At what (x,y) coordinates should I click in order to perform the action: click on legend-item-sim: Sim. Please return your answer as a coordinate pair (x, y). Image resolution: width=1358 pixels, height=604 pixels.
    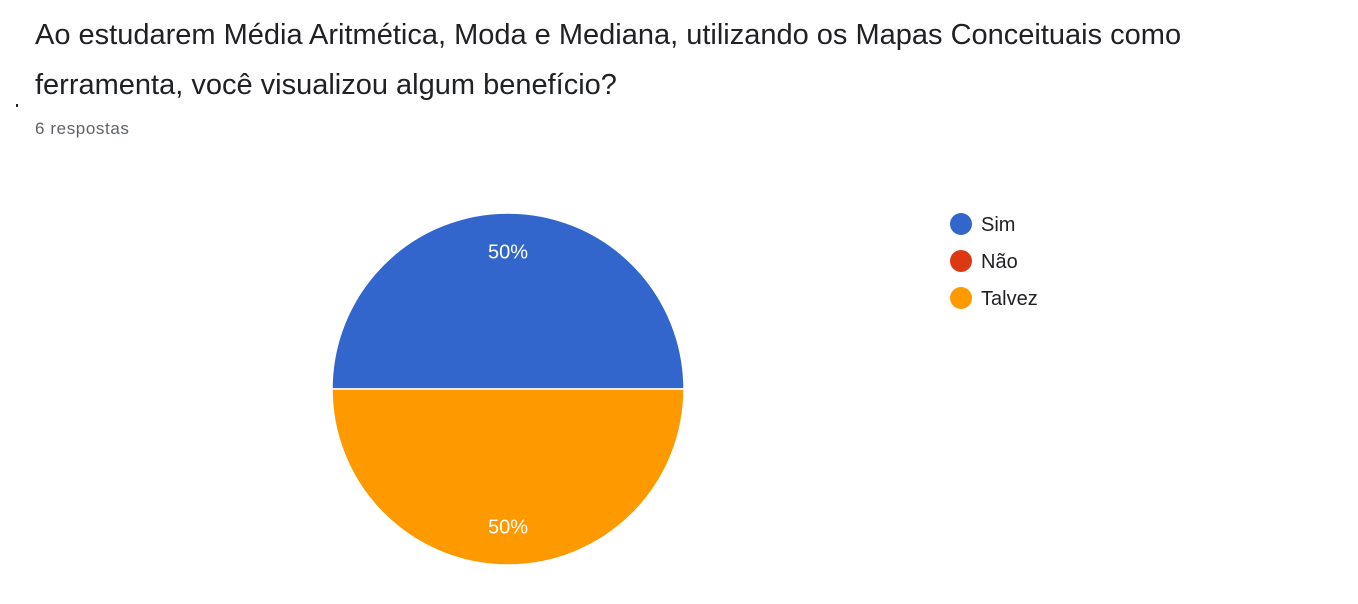
    Looking at the image, I should click on (982, 224).